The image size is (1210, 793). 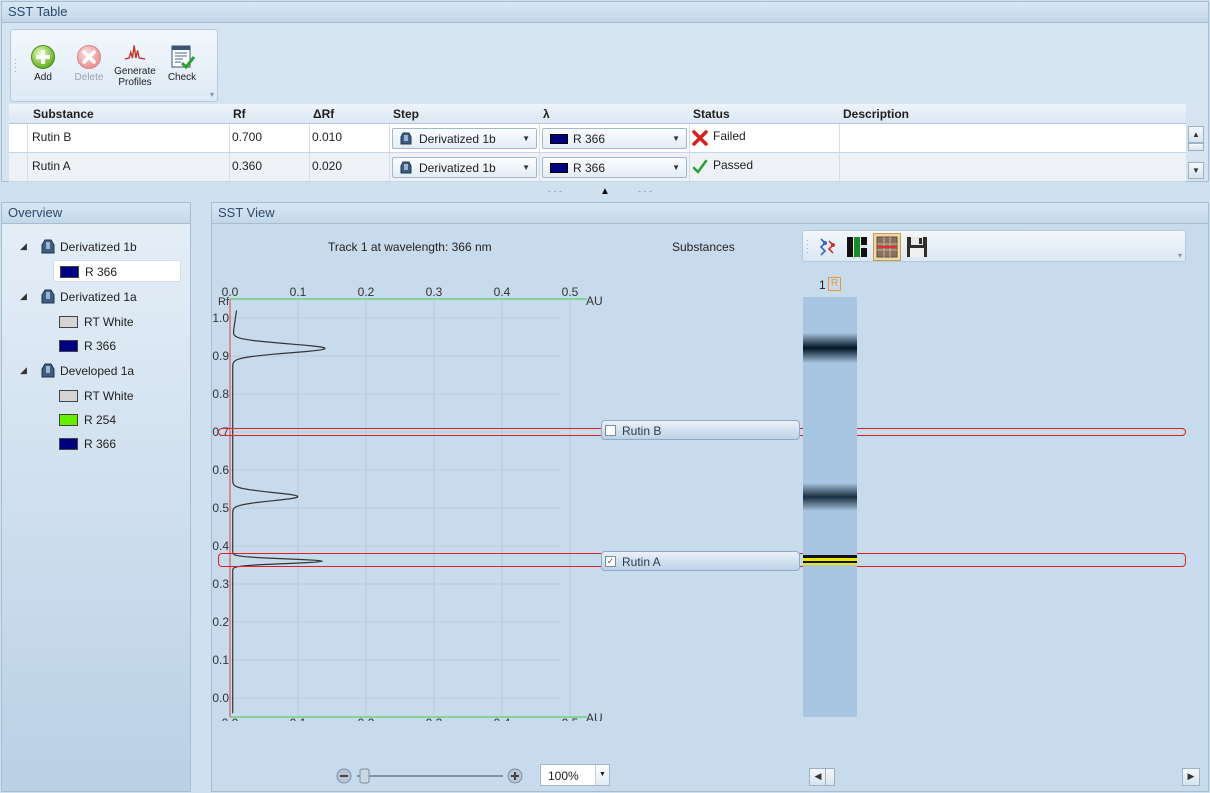 I want to click on rf-tick: 0.0, so click(x=220, y=698).